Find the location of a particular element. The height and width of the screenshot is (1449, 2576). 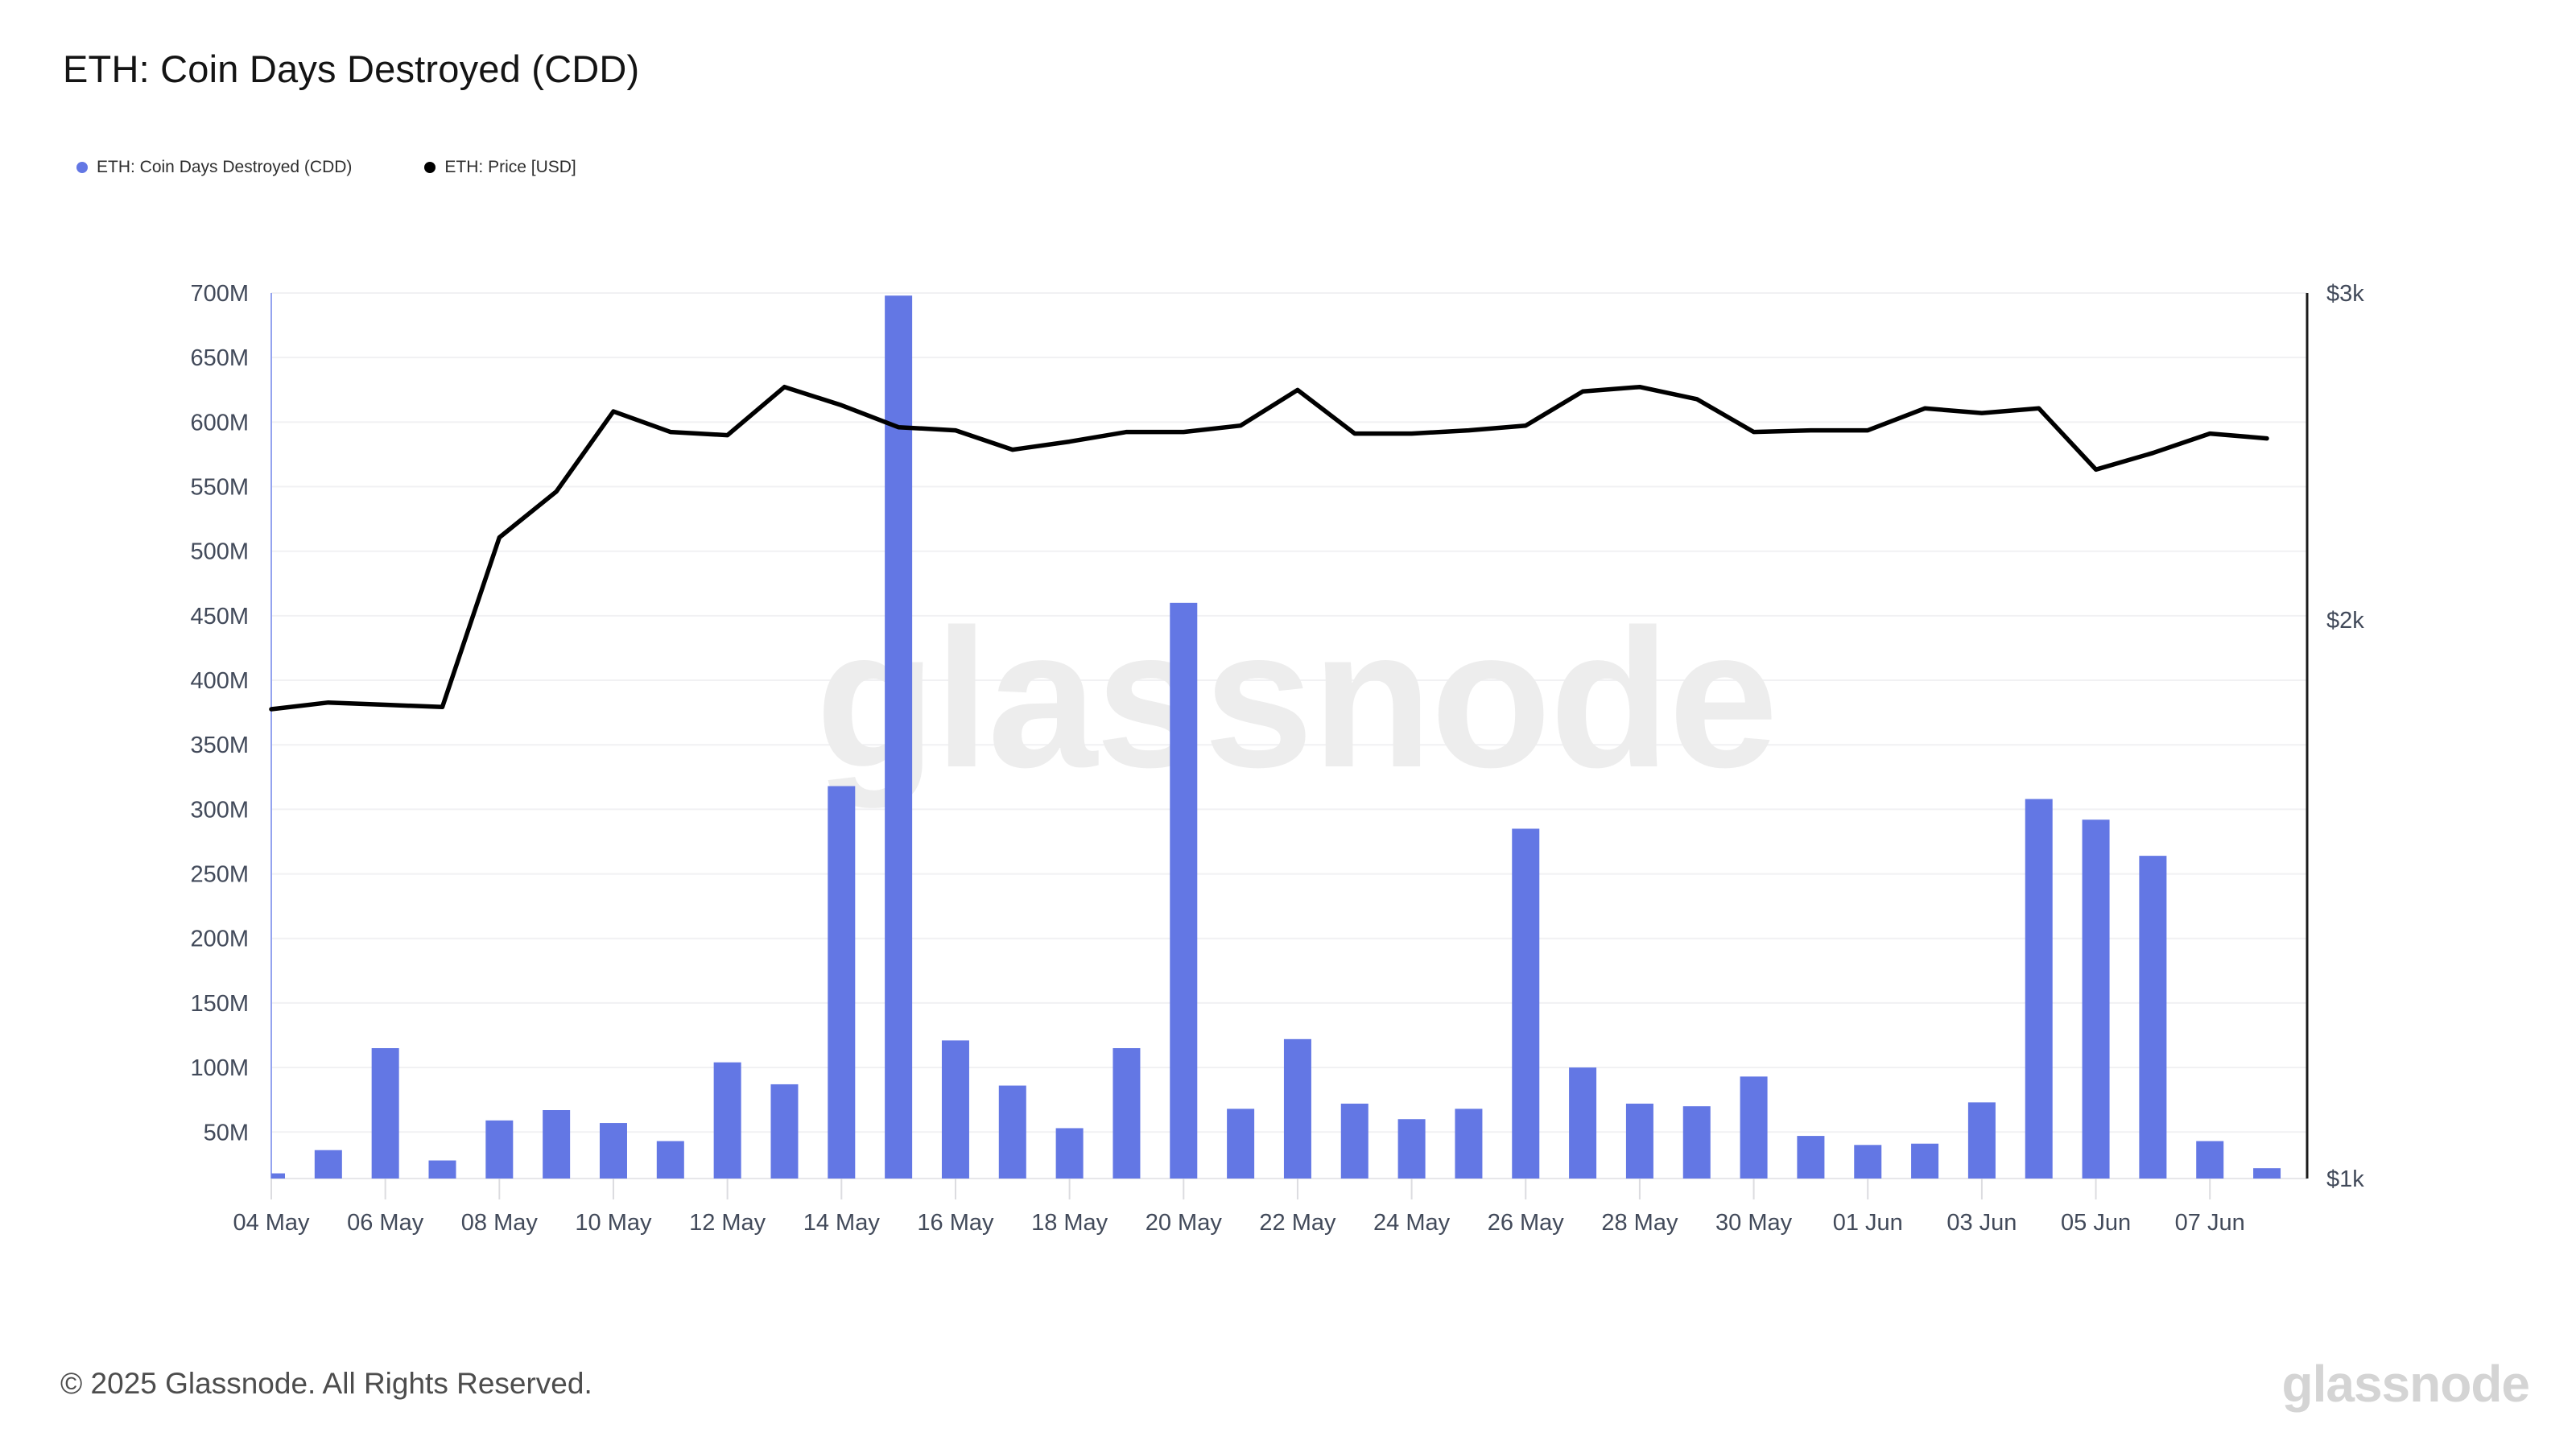

cdd-bar-19-may is located at coordinates (1127, 1113).